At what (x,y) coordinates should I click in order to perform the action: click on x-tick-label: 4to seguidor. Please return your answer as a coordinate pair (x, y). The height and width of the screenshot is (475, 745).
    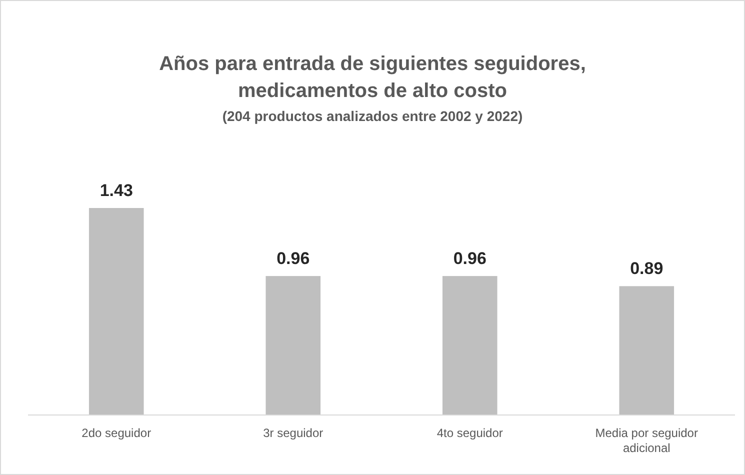
    Looking at the image, I should click on (469, 433).